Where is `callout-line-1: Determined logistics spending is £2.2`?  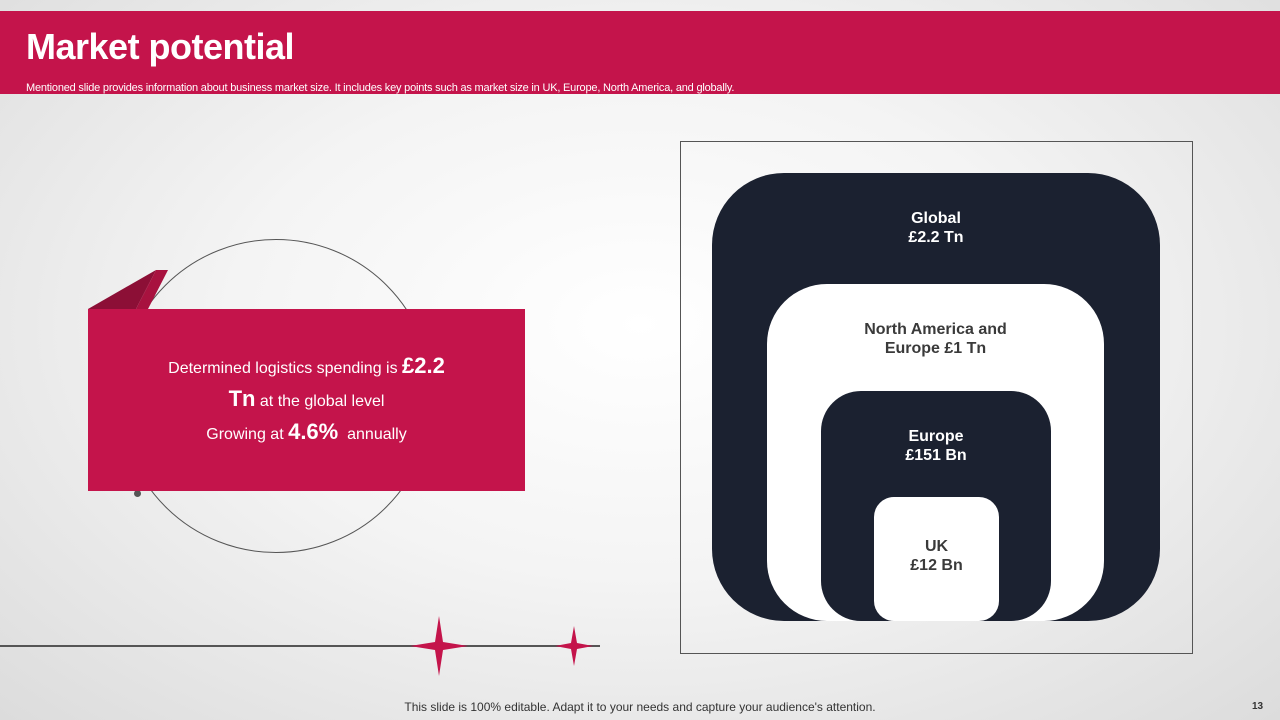
callout-line-1: Determined logistics spending is £2.2 is located at coordinates (306, 367).